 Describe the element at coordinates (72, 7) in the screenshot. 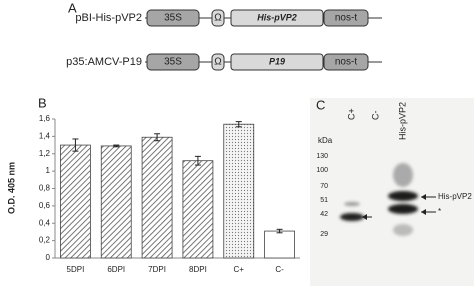

I see `panel-label: A` at that location.